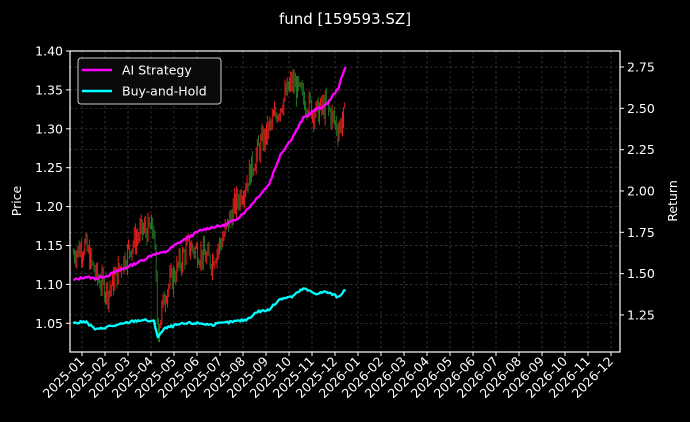 This screenshot has width=690, height=422. I want to click on y-left-tick-label: 1.30, so click(49, 128).